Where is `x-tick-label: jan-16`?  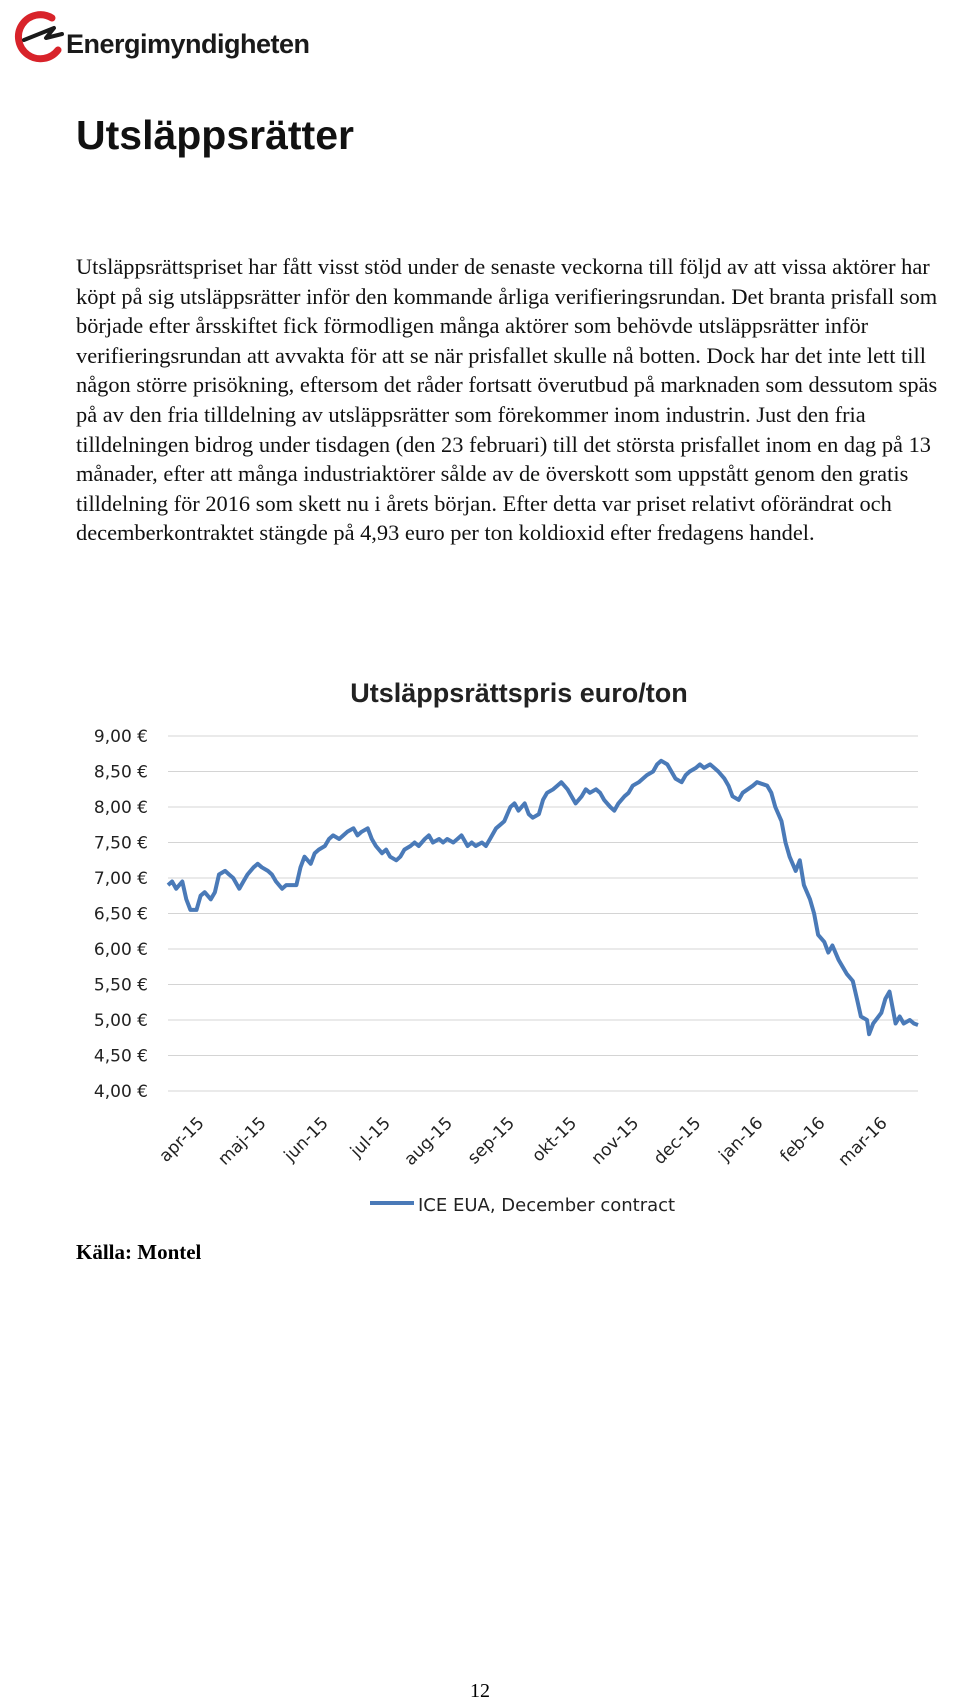
x-tick-label: jan-16 is located at coordinates (741, 1139).